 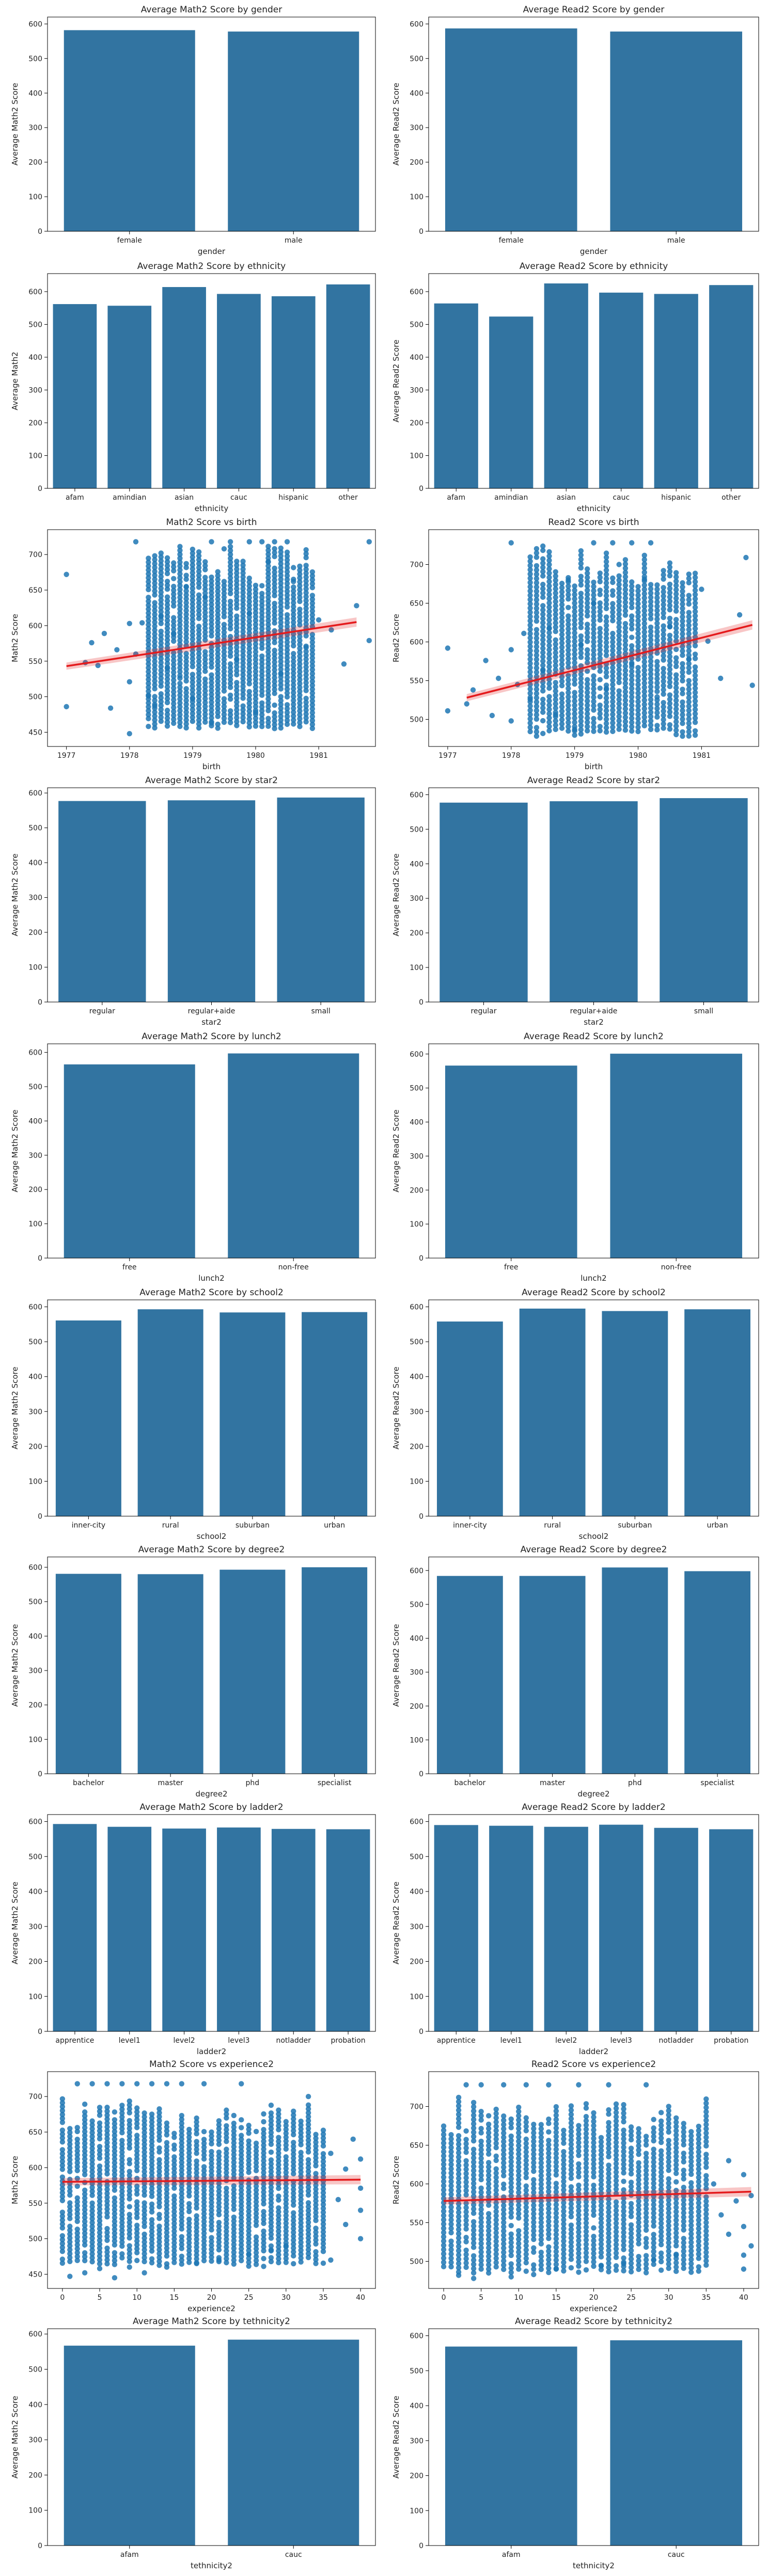 What do you see at coordinates (15, 381) in the screenshot?
I see `y-axis-label: Average Math2` at bounding box center [15, 381].